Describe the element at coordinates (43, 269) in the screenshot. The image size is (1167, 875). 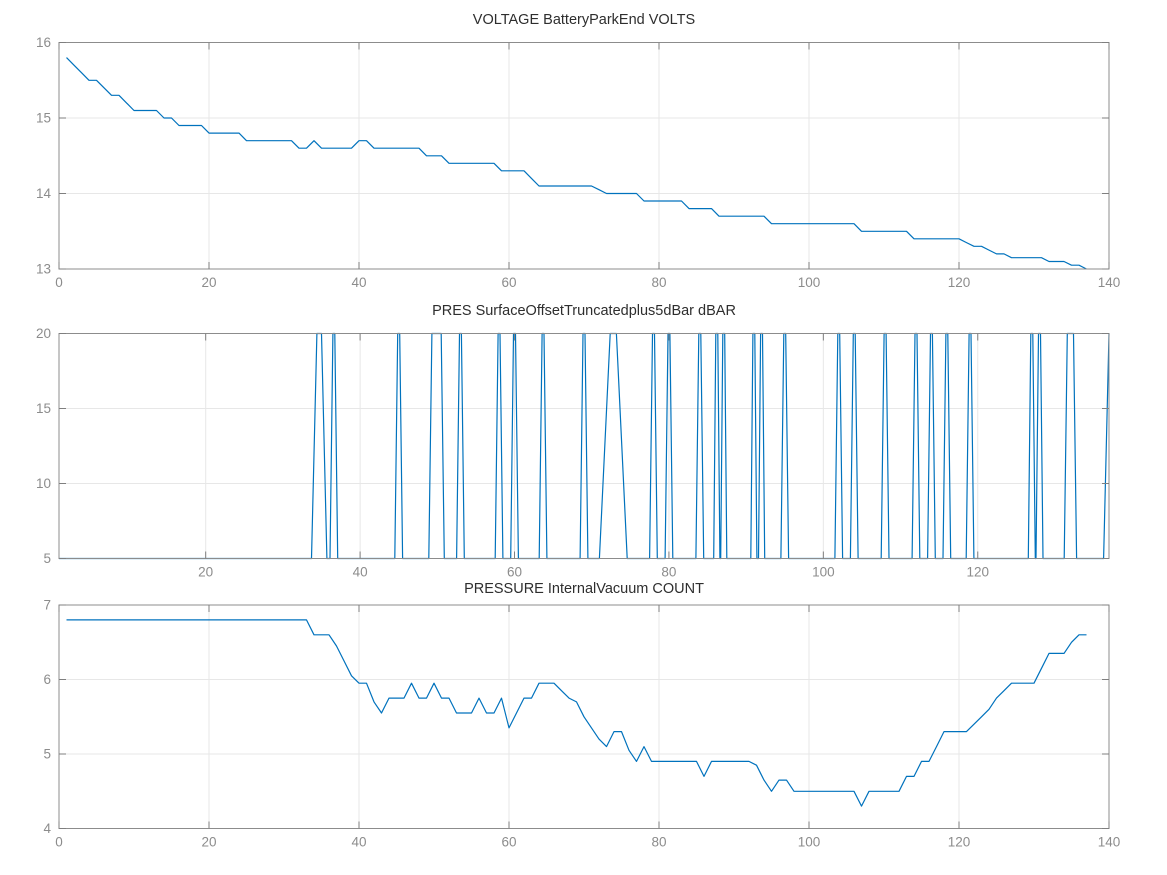
I see `y-tick-label: 13` at that location.